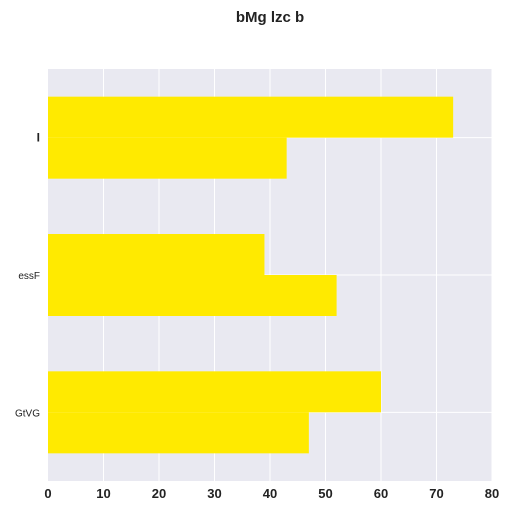 This screenshot has height=512, width=512. I want to click on y-tick-label: essF, so click(29, 276).